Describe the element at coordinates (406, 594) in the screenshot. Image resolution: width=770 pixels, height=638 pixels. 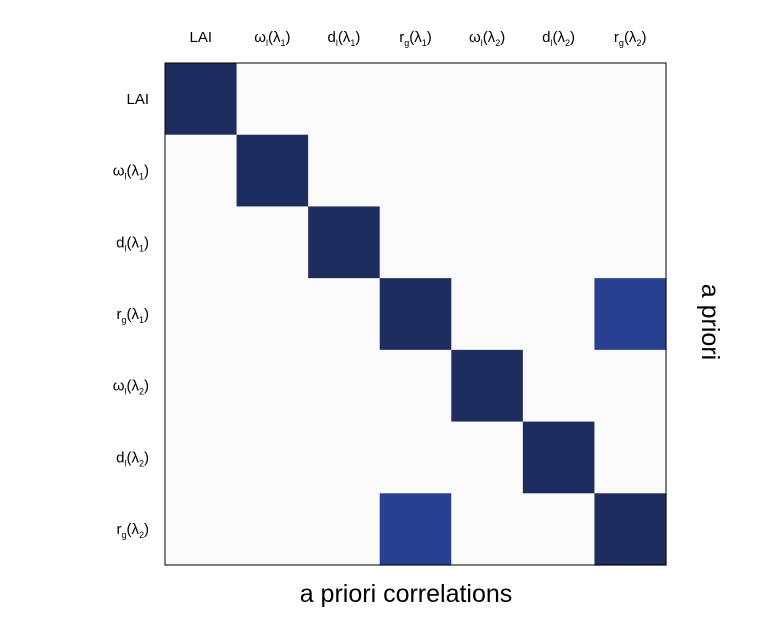
I see `x-axis-label: a priori correlations` at that location.